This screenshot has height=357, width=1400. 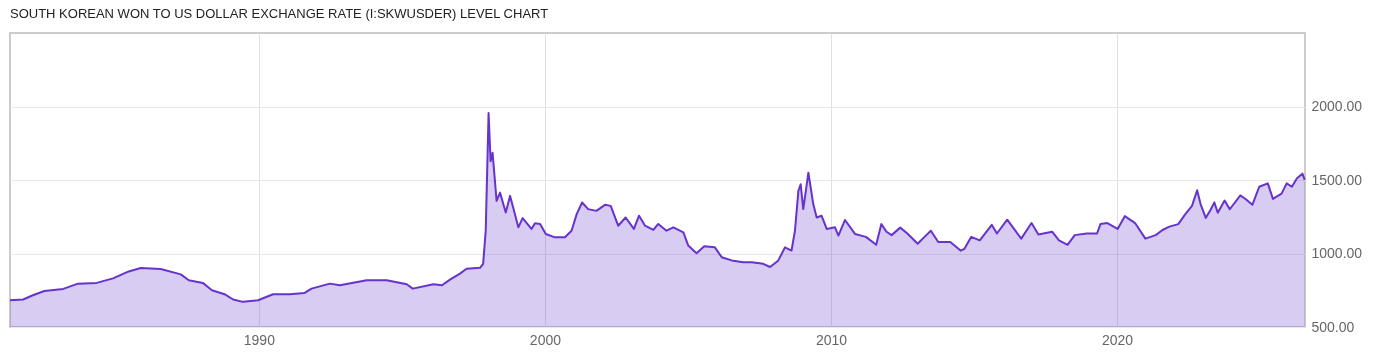 What do you see at coordinates (259, 339) in the screenshot?
I see `x-tick-label: 1990` at bounding box center [259, 339].